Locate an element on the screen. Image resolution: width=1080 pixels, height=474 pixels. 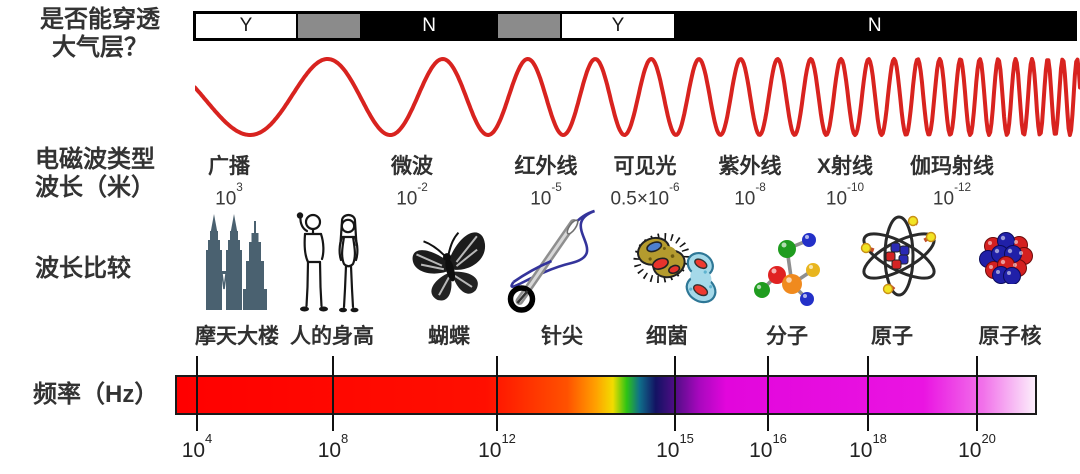
type-row-line1: 电磁波类型 is located at coordinates (95, 159).